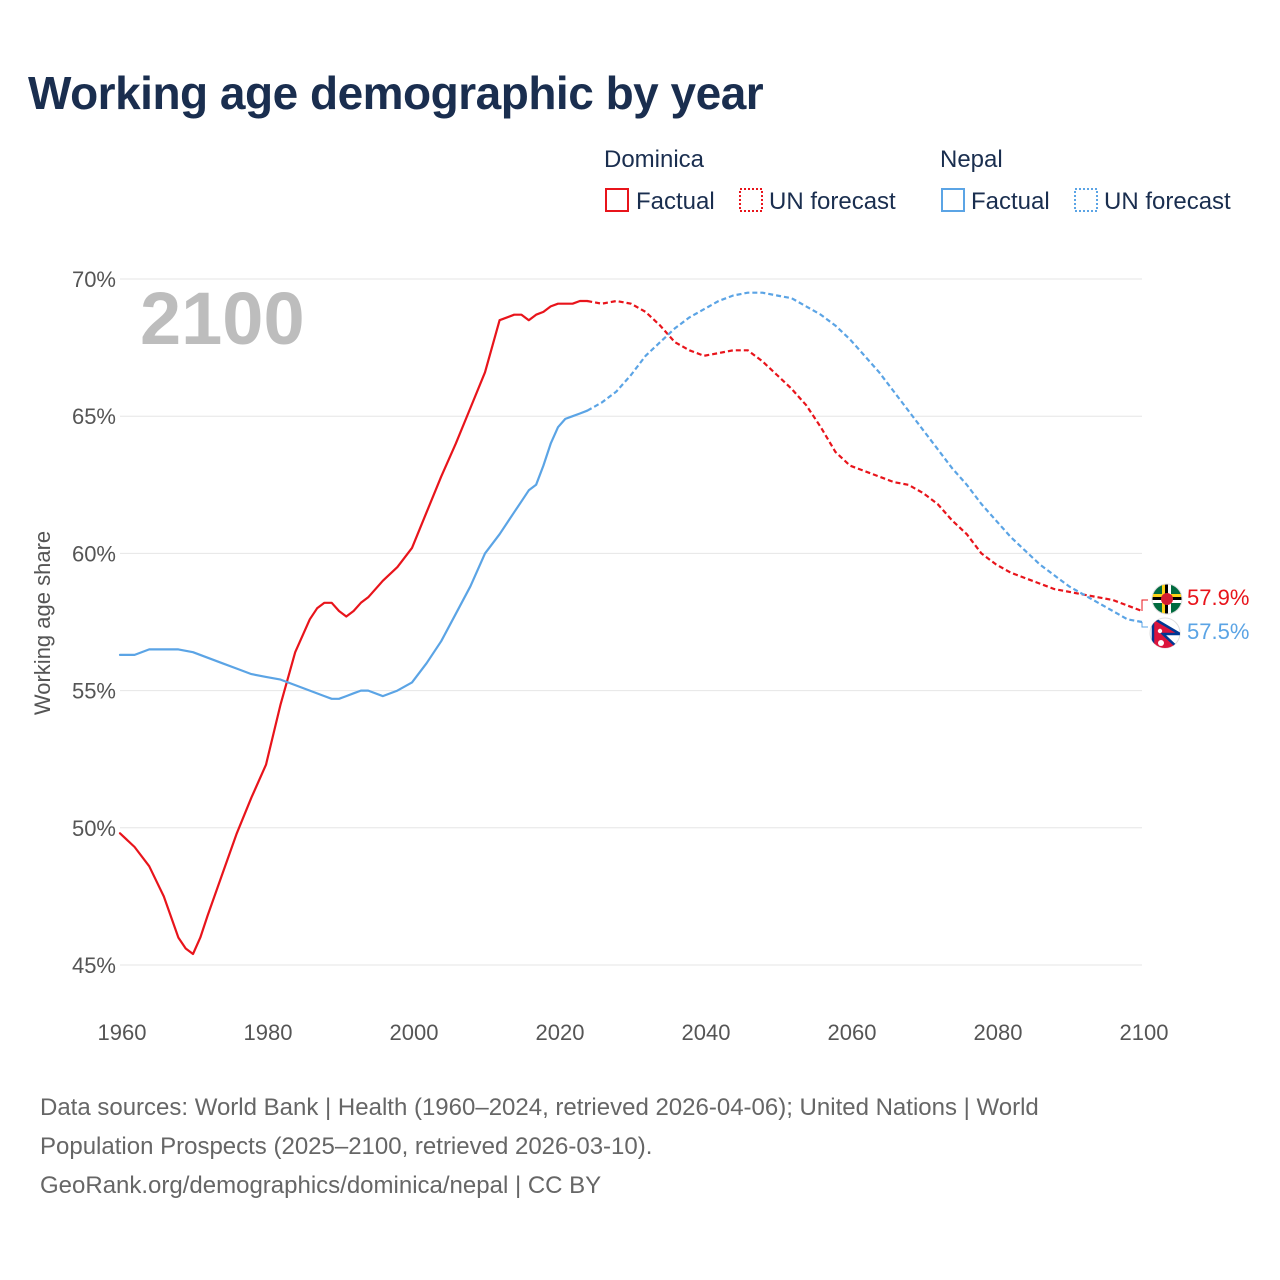 This screenshot has width=1280, height=1280. I want to click on nepal-flag-icon, so click(1165, 633).